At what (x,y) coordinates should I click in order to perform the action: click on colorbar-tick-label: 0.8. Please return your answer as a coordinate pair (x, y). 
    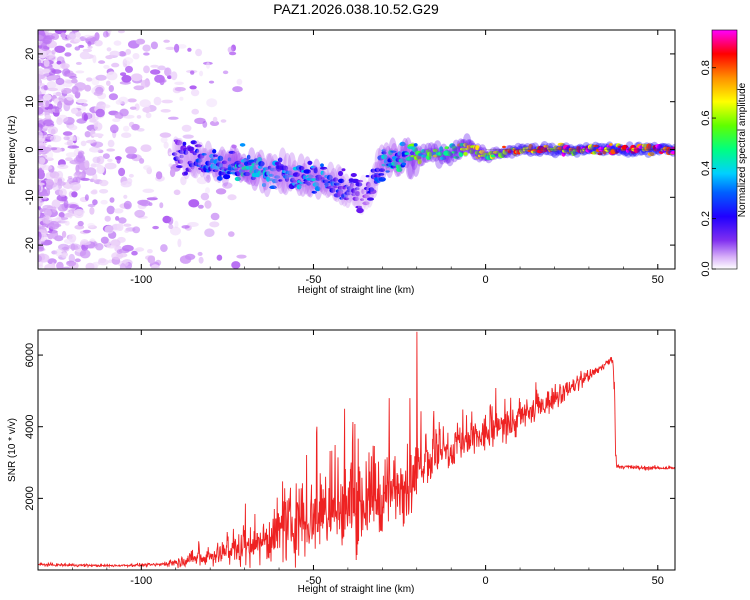
    Looking at the image, I should click on (706, 67).